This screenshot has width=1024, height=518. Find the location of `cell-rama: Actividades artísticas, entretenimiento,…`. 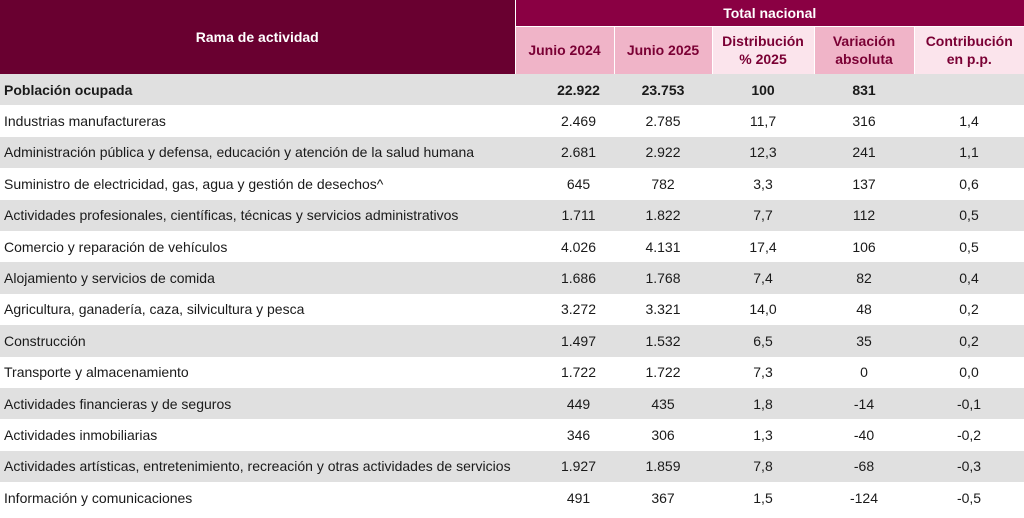

cell-rama: Actividades artísticas, entretenimiento,… is located at coordinates (257, 466).